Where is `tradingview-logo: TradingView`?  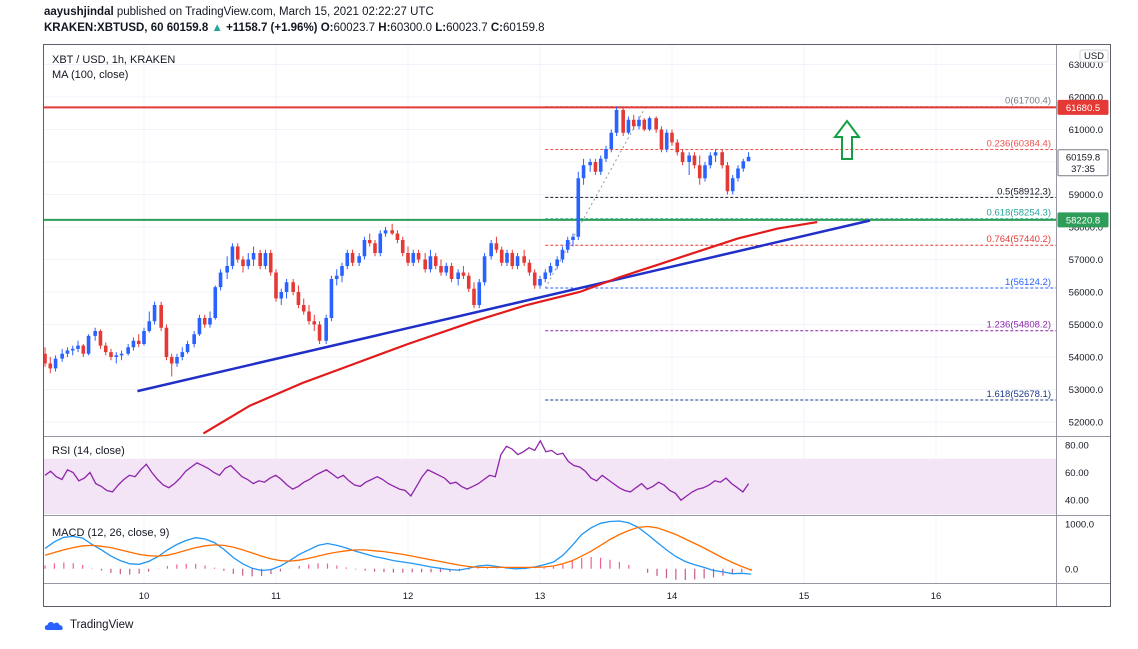
tradingview-logo: TradingView is located at coordinates (88, 625).